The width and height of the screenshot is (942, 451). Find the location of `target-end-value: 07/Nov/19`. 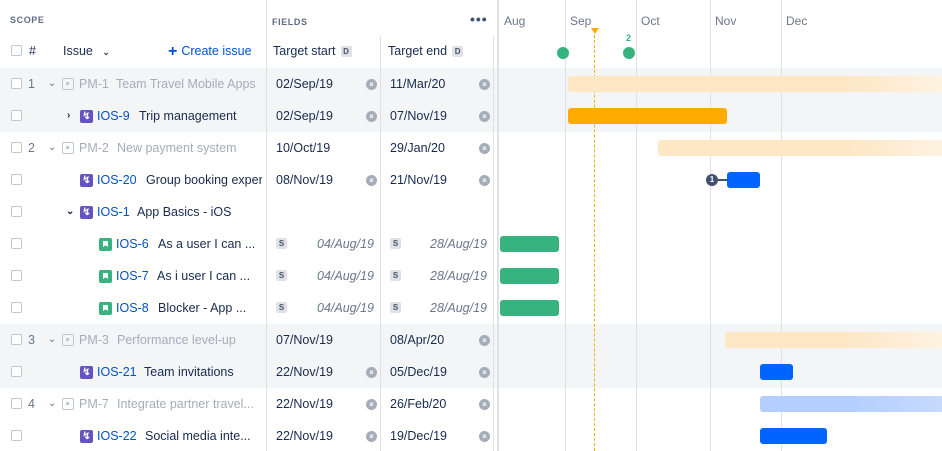

target-end-value: 07/Nov/19 is located at coordinates (418, 116).